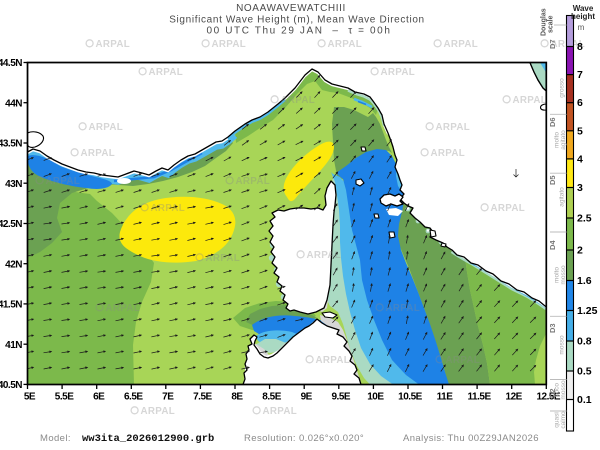 The height and width of the screenshot is (450, 600). What do you see at coordinates (580, 131) in the screenshot?
I see `svg-text: 5` at bounding box center [580, 131].